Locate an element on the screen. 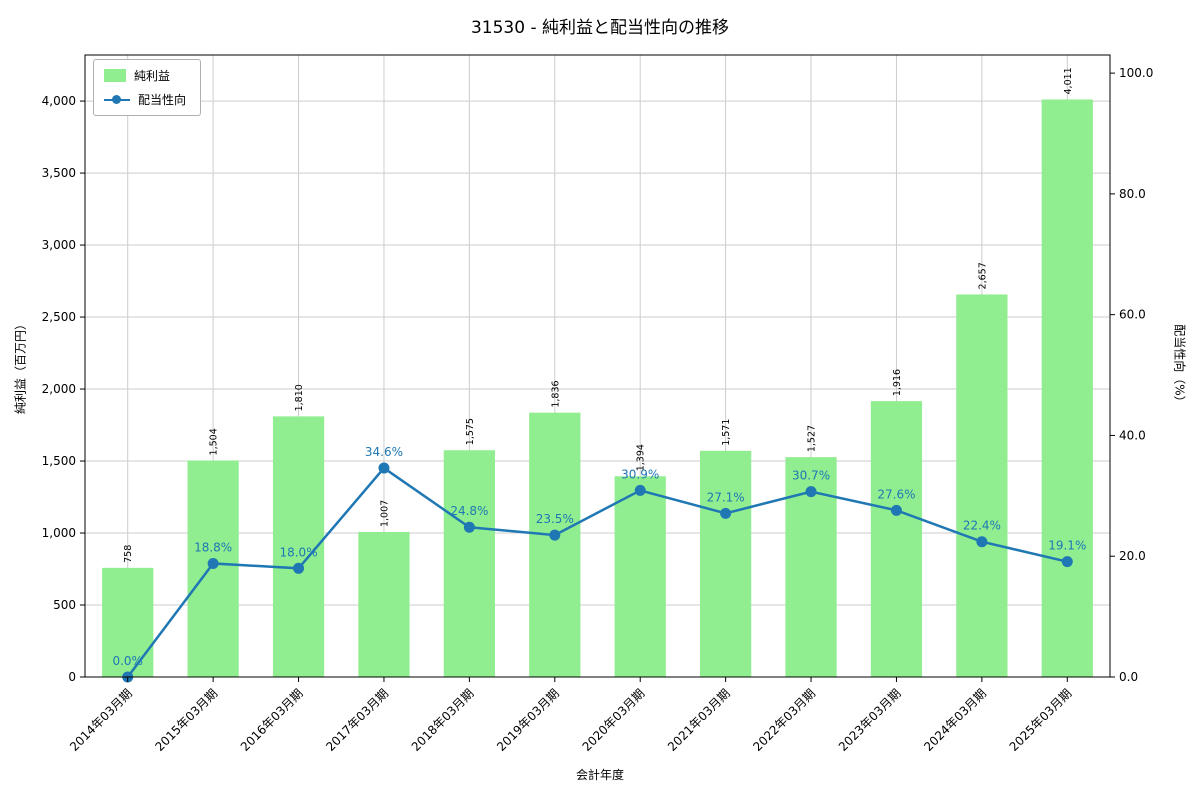  legend-item-net-income: 純利益 is located at coordinates (145, 75).